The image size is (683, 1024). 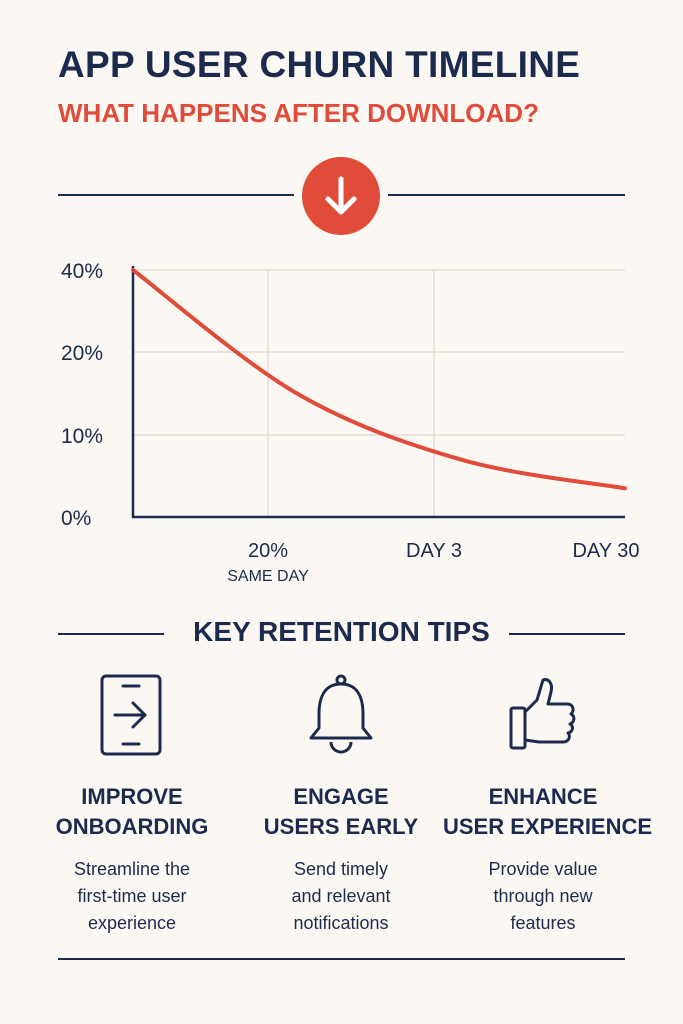 What do you see at coordinates (605, 551) in the screenshot?
I see `x-tick-label: DAY 30` at bounding box center [605, 551].